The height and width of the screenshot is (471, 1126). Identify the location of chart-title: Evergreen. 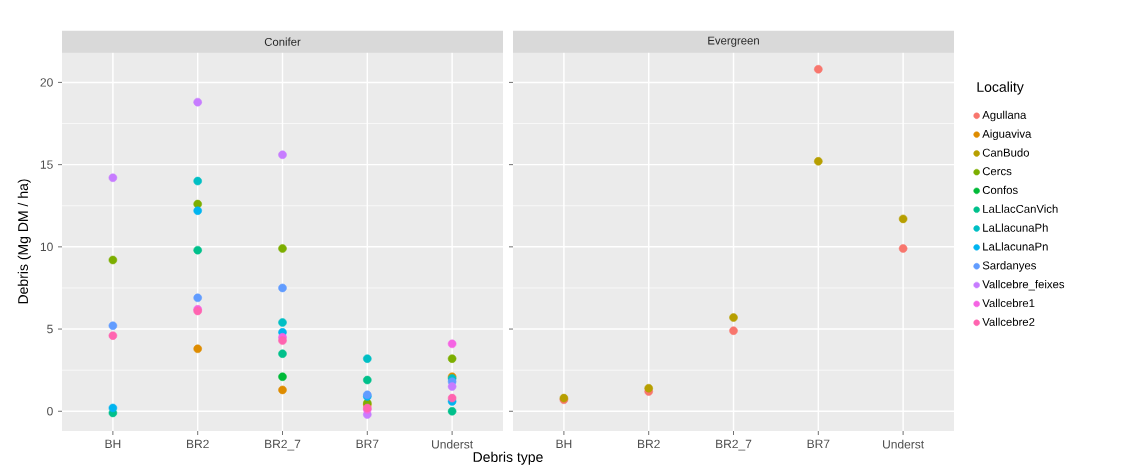
(733, 41).